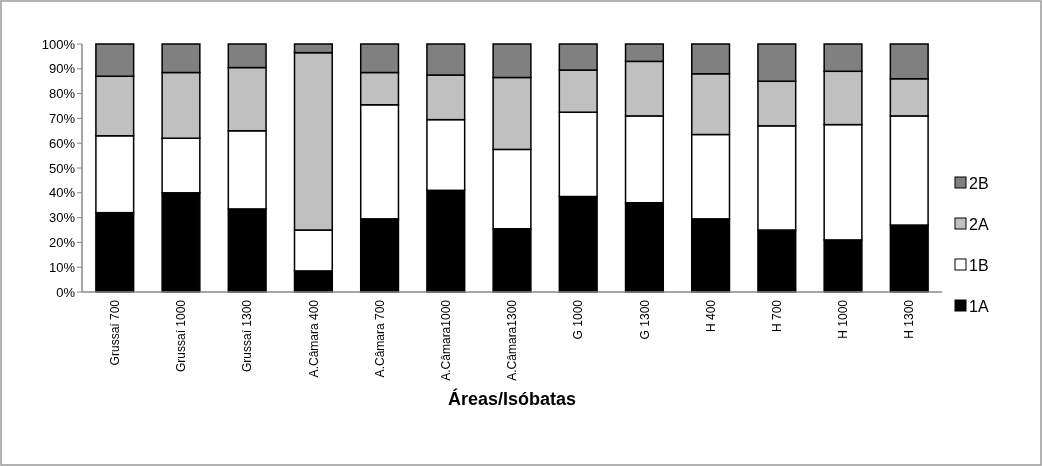 Image resolution: width=1042 pixels, height=466 pixels. I want to click on x-tick-label: A.Câmara1300, so click(512, 340).